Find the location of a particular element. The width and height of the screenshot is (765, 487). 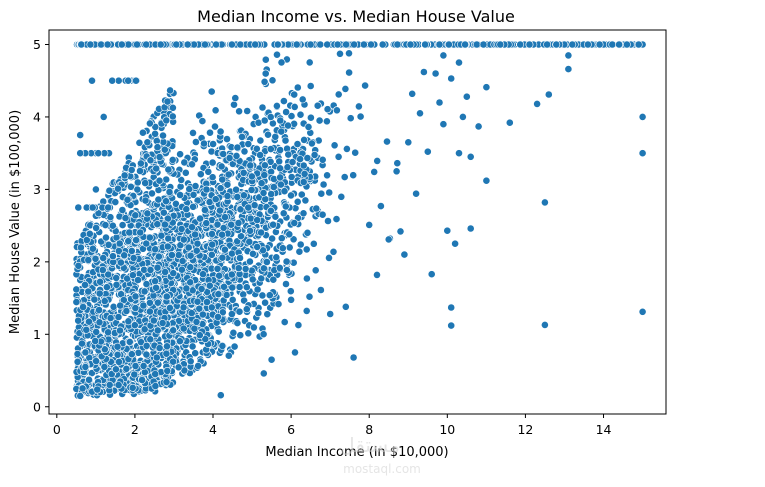

chart-title: Median Income vs. Median House Value is located at coordinates (356, 16).